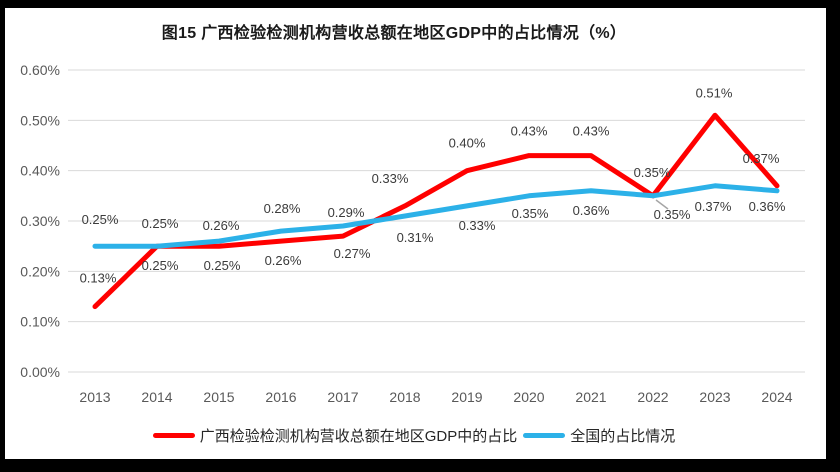 Image resolution: width=840 pixels, height=472 pixels. I want to click on x-axis-tick-label: 2020, so click(528, 397).